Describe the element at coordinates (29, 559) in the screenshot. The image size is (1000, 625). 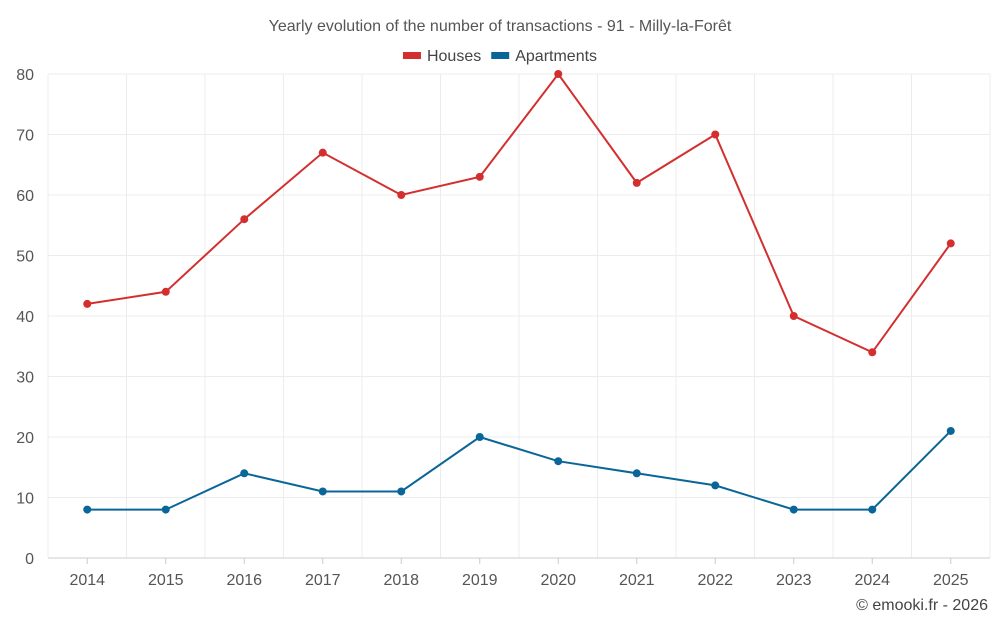
I see `y-tick-label: 0` at that location.